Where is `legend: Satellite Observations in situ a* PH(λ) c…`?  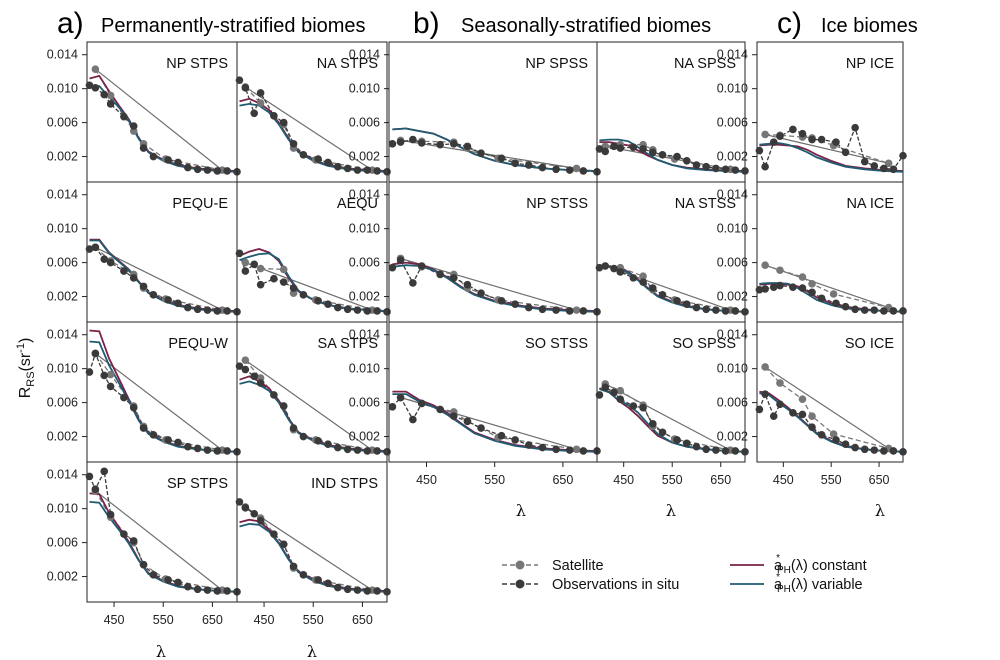 legend: Satellite Observations in situ a* PH(λ) c… is located at coordinates (684, 574).